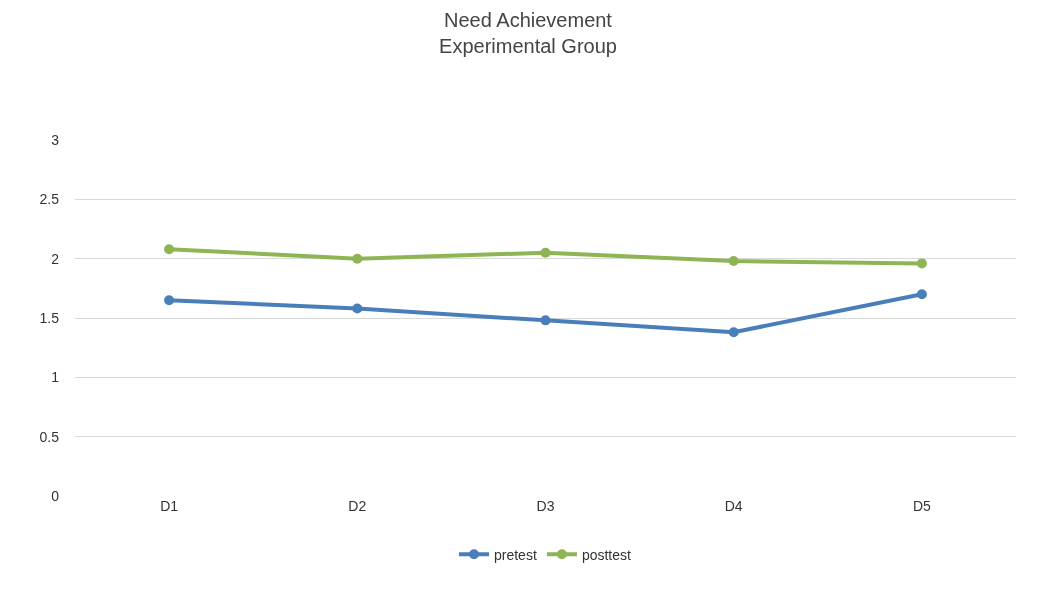 This screenshot has height=606, width=1056. I want to click on y-tick-label: 1, so click(55, 377).